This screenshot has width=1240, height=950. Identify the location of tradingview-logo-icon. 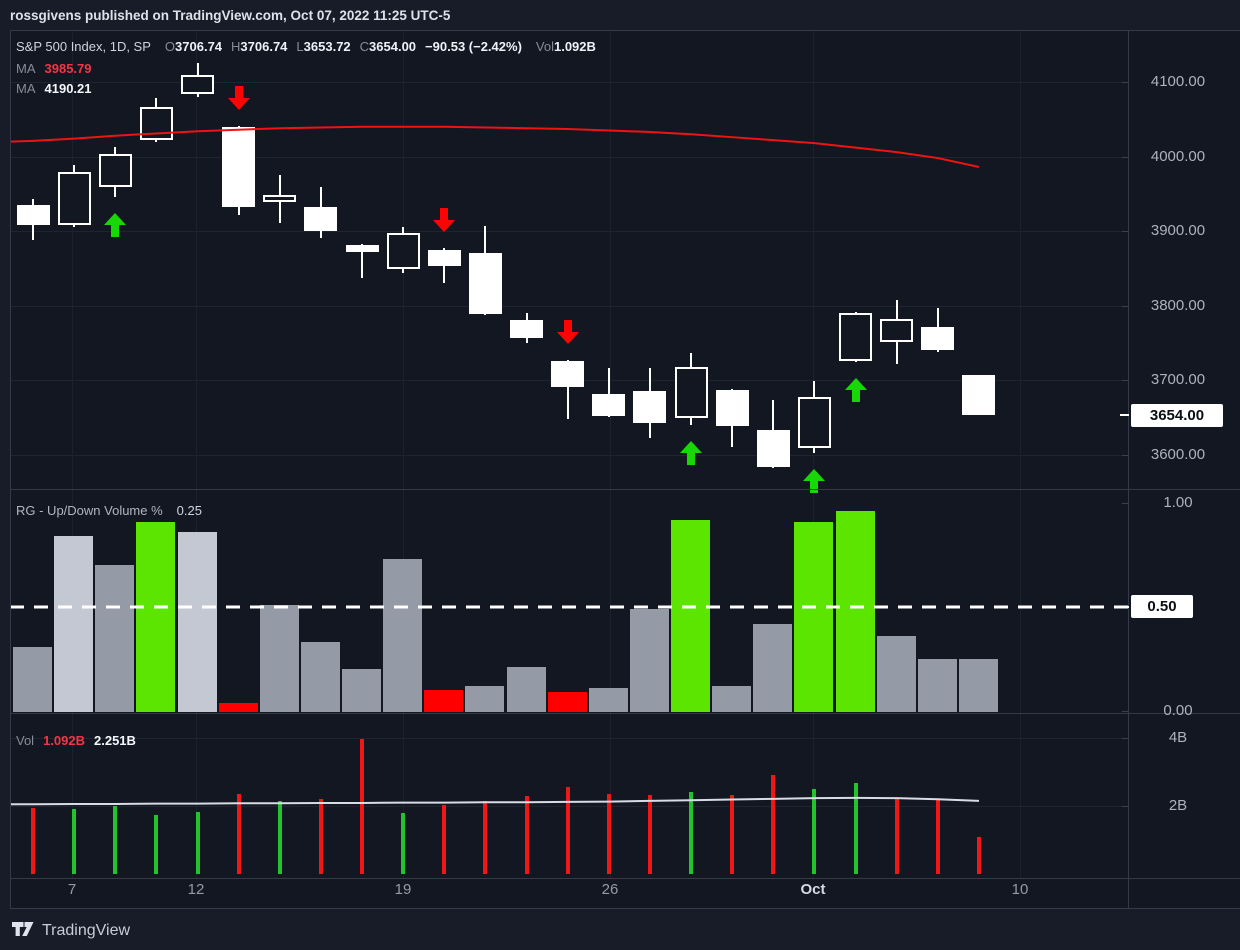
(23, 930).